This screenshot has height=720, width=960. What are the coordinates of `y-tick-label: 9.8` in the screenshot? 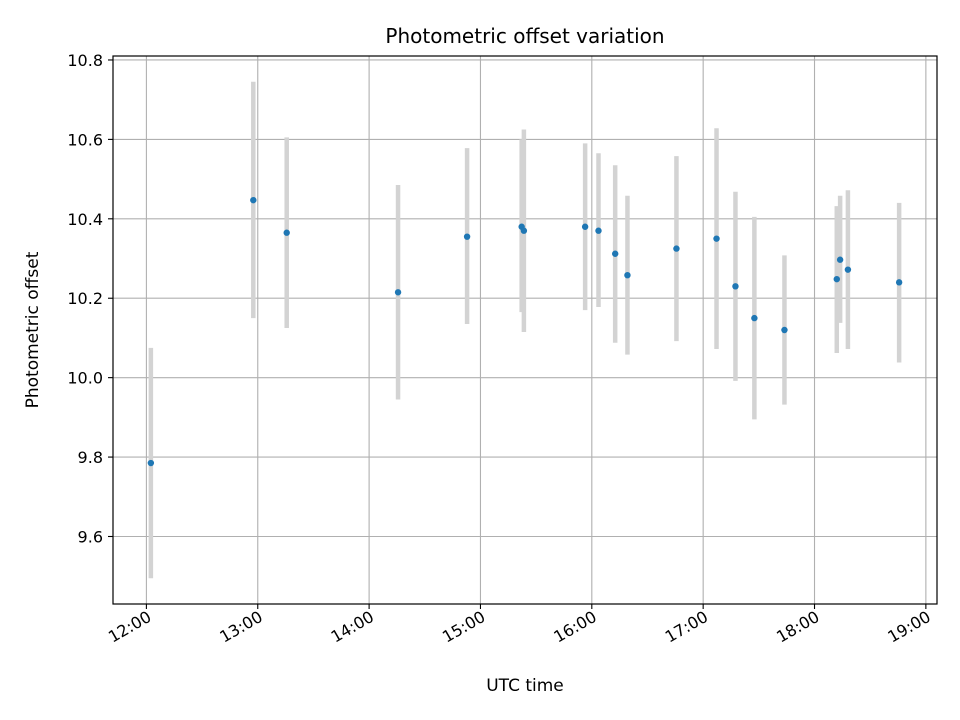 It's located at (90, 457).